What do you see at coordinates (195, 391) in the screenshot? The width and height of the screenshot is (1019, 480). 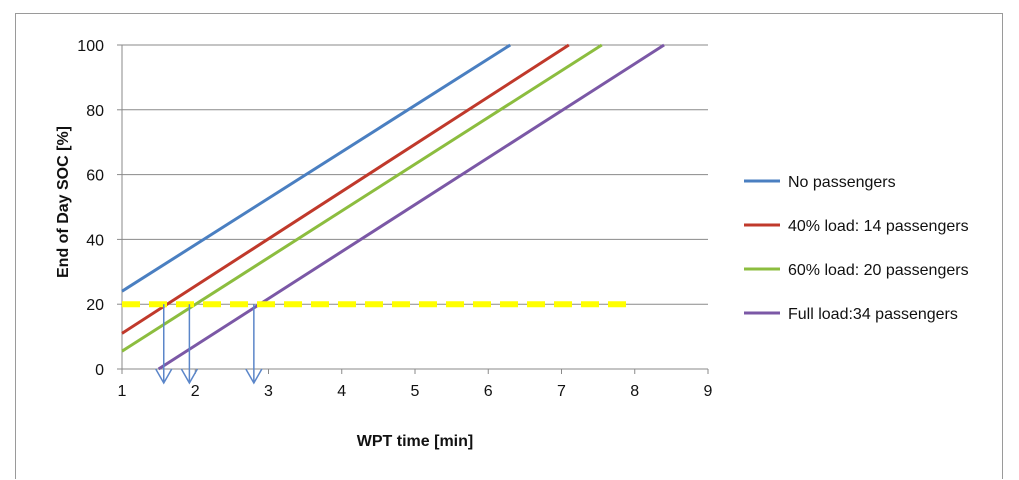 I see `x-tick-label: 2` at bounding box center [195, 391].